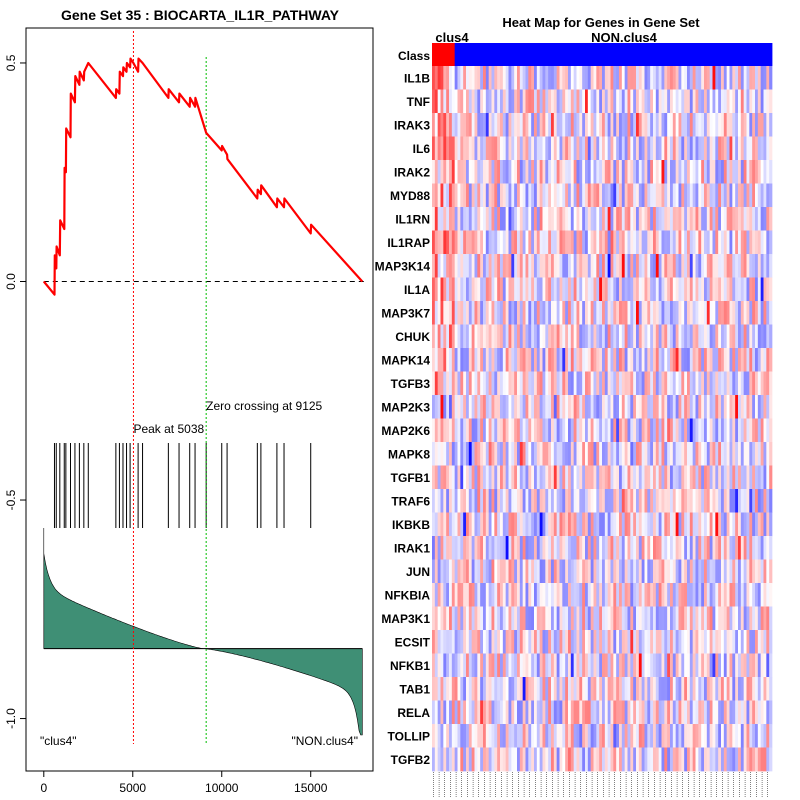 Image resolution: width=800 pixels, height=800 pixels. What do you see at coordinates (132, 788) in the screenshot?
I see `x-tick-label: 5000` at bounding box center [132, 788].